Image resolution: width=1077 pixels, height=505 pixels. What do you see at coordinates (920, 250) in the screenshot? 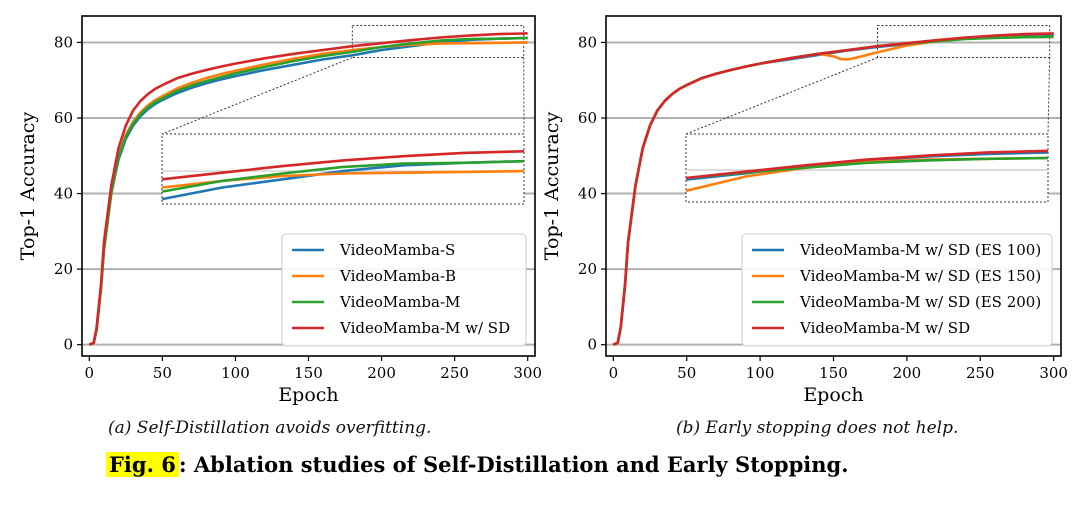
I see `legend-label: VideoMamba-M w/ SD (ES 100)` at bounding box center [920, 250].